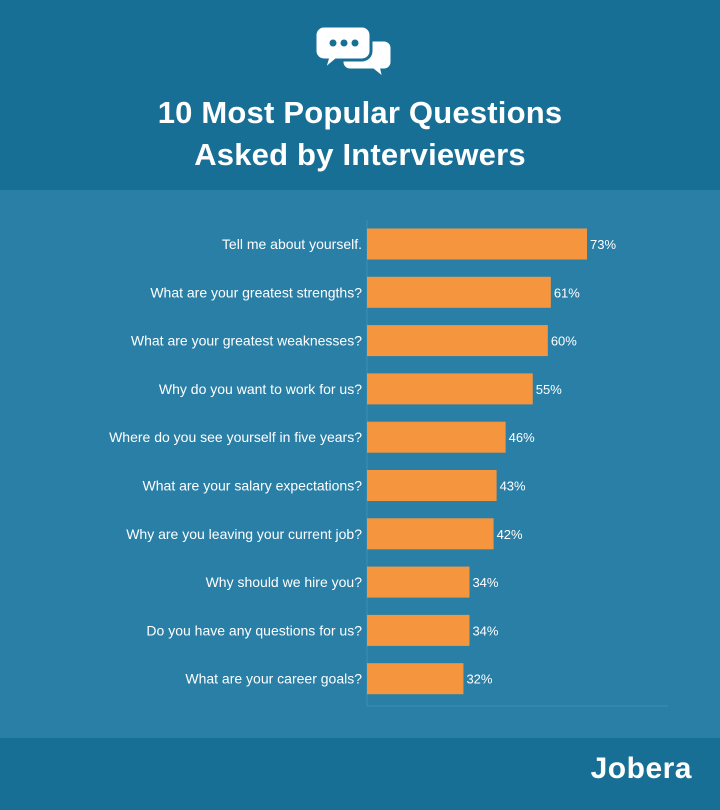  What do you see at coordinates (292, 244) in the screenshot?
I see `category-label: Tell me about yourself.` at bounding box center [292, 244].